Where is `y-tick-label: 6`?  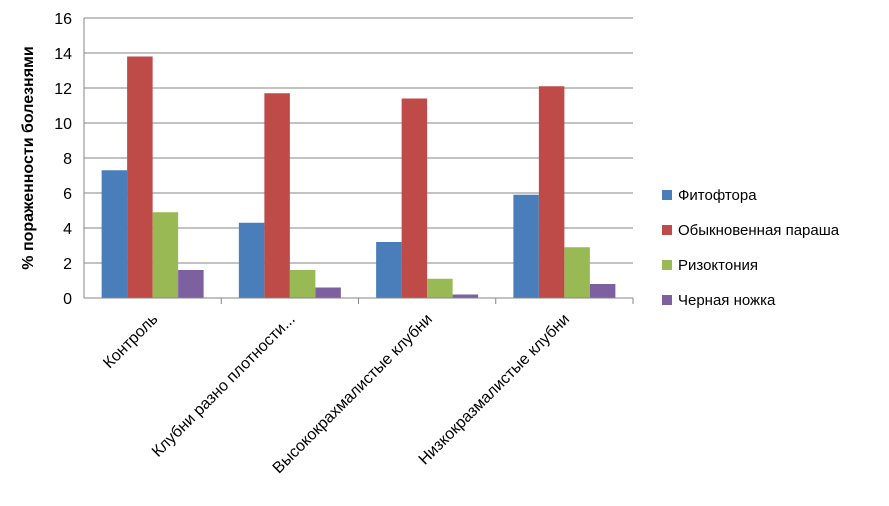 y-tick-label: 6 is located at coordinates (67, 194).